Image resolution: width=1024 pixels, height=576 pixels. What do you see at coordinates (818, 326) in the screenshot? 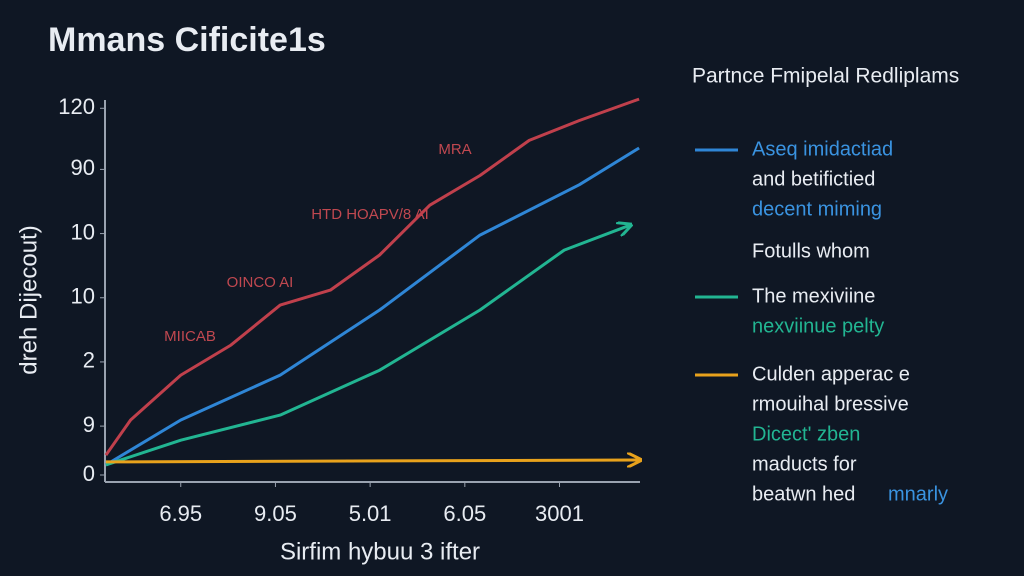
I see `legend-note: nexviinue pelty` at bounding box center [818, 326].